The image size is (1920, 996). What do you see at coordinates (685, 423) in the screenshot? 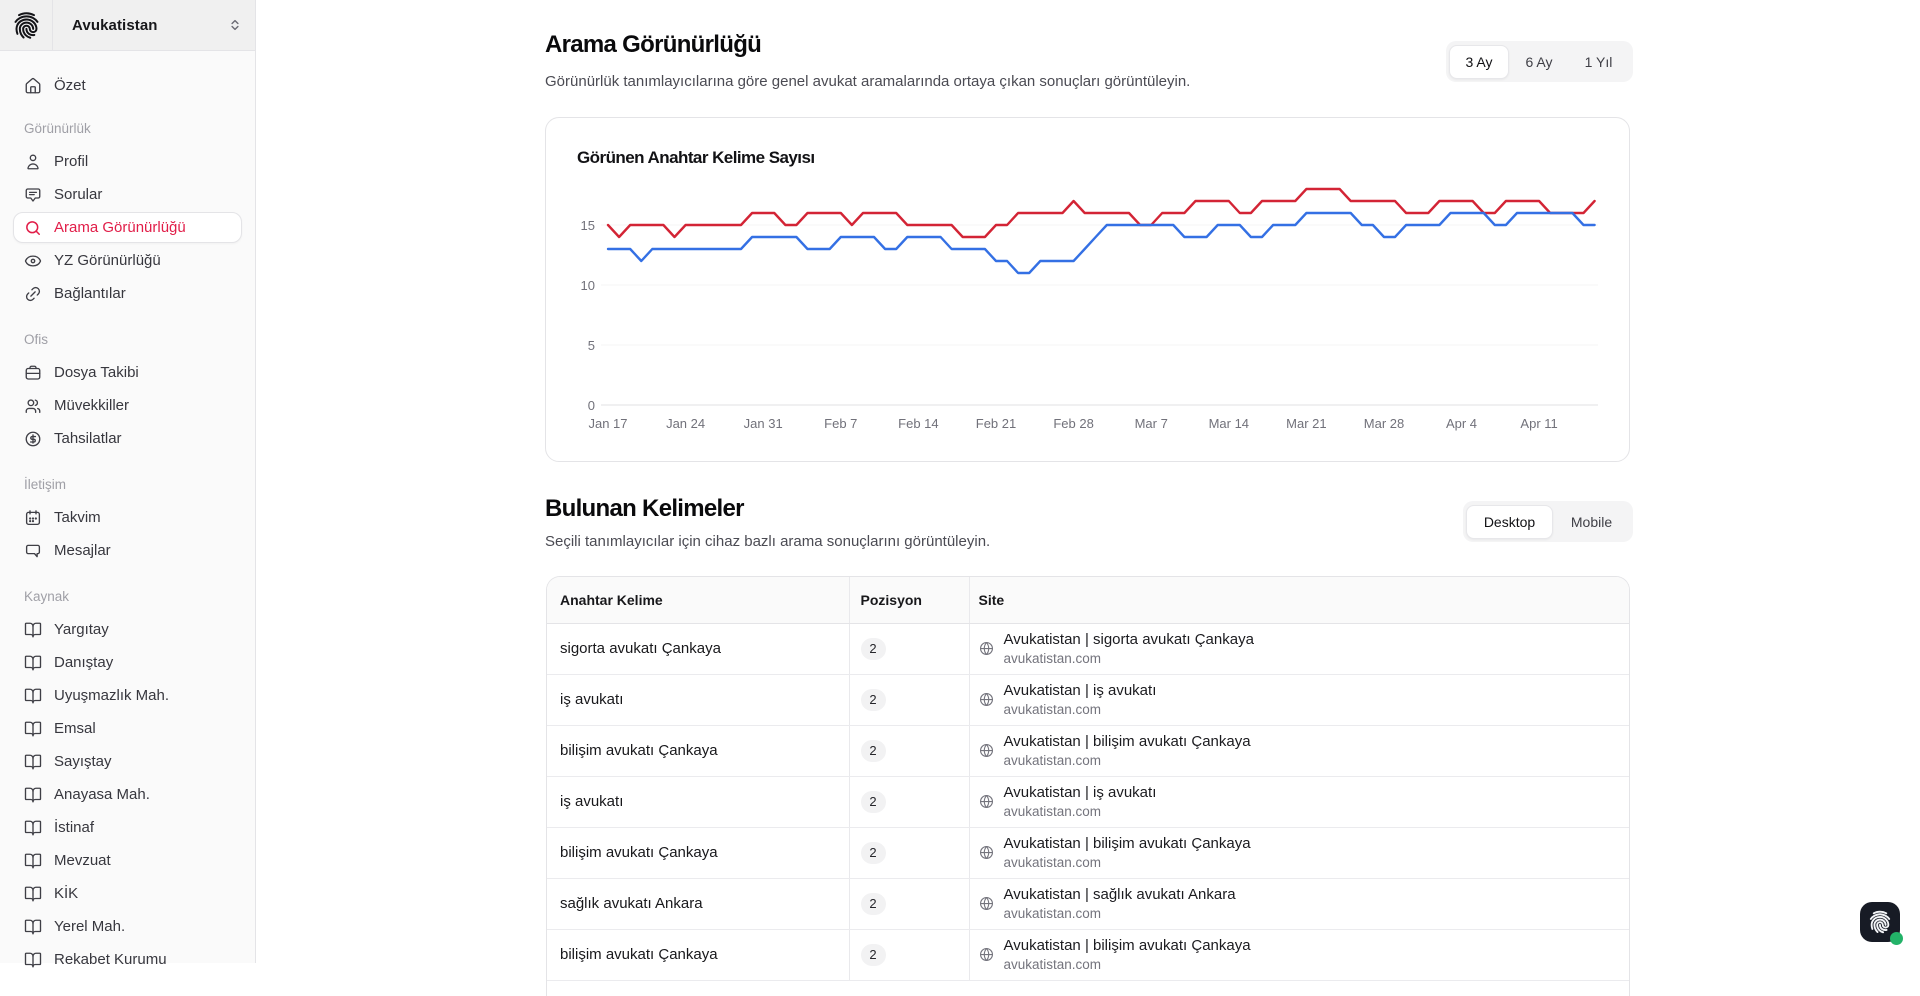
I see `svg-text: Jan 24` at bounding box center [685, 423].